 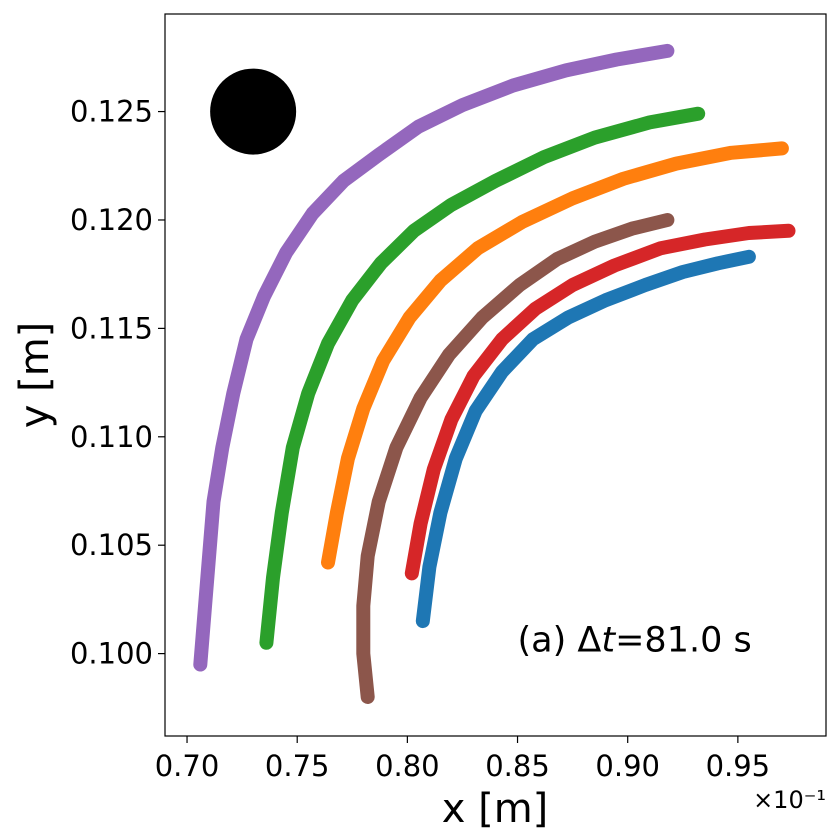 What do you see at coordinates (111, 545) in the screenshot?
I see `y-tick-label: 0.105` at bounding box center [111, 545].